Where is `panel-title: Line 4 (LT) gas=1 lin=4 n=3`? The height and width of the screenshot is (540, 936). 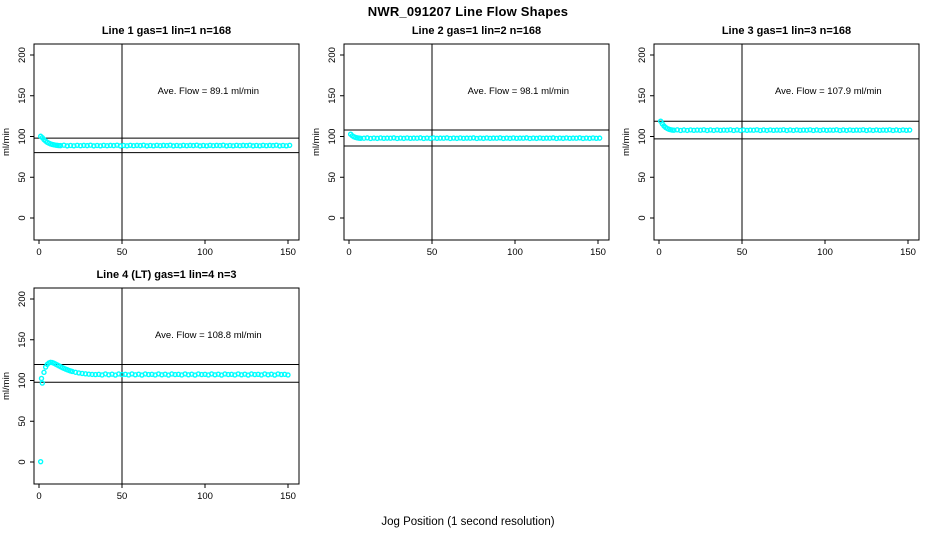
panel-title: Line 4 (LT) gas=1 lin=4 n=3 is located at coordinates (166, 275).